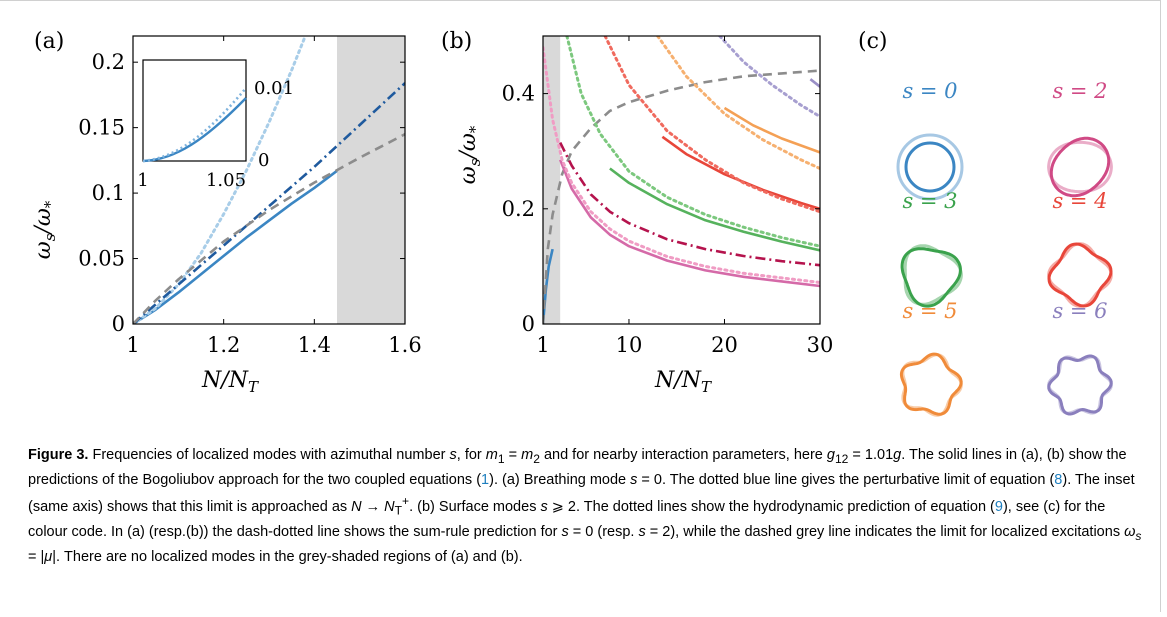  Describe the element at coordinates (871, 455) in the screenshot. I see `caption-text: = 1.01` at that location.